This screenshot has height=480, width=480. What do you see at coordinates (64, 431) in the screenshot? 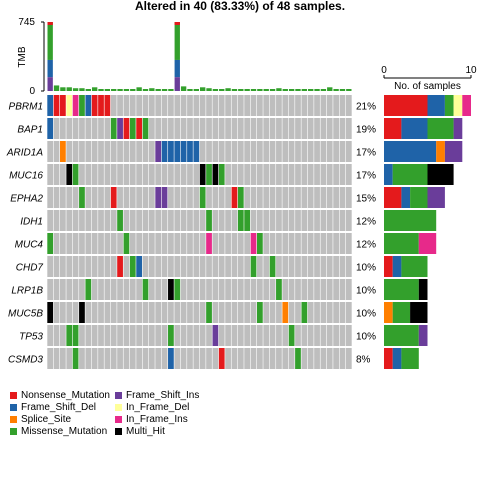
I see `legend-label: Missense_Mutation` at bounding box center [64, 431].